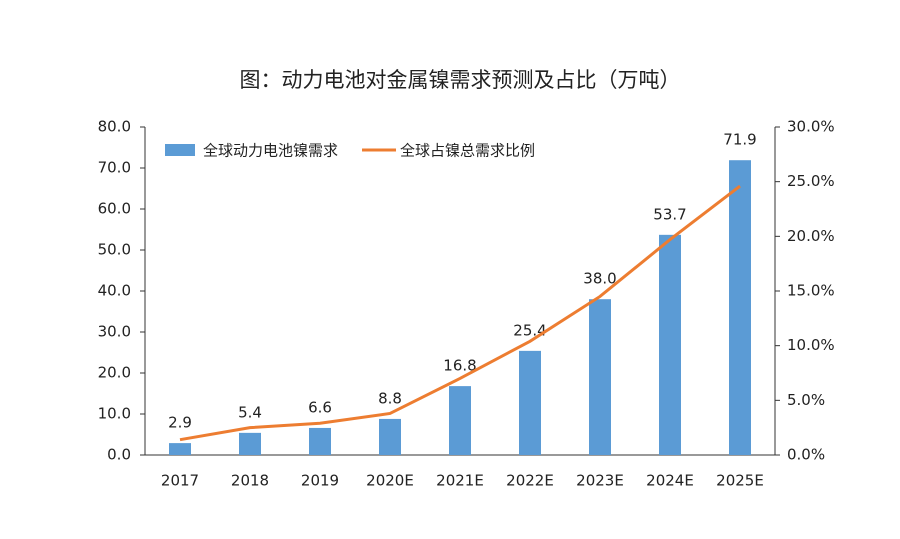  Describe the element at coordinates (114, 373) in the screenshot. I see `y-tick-label: 20.0` at that location.